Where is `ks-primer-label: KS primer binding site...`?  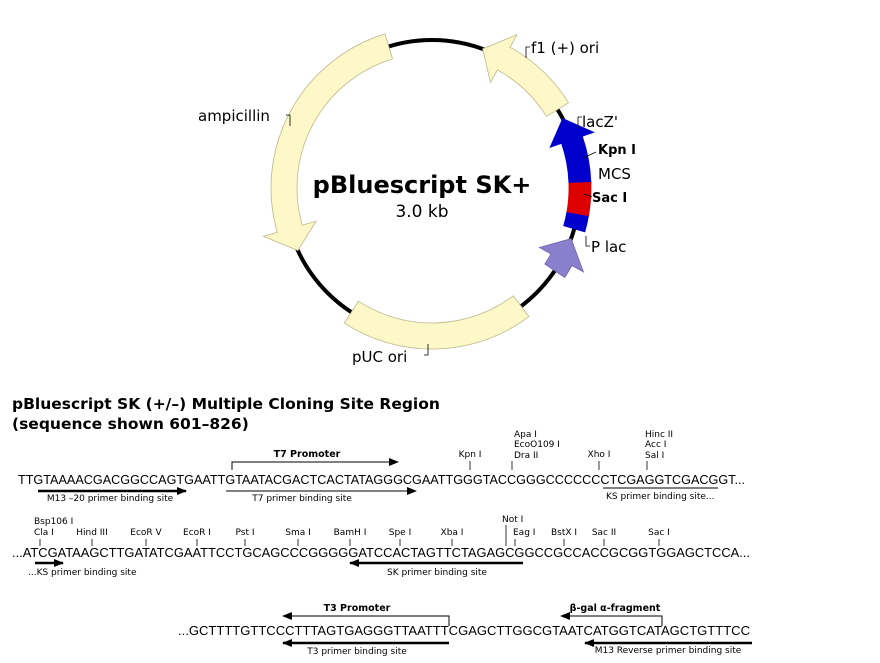
ks-primer-label: KS primer binding site... is located at coordinates (660, 497).